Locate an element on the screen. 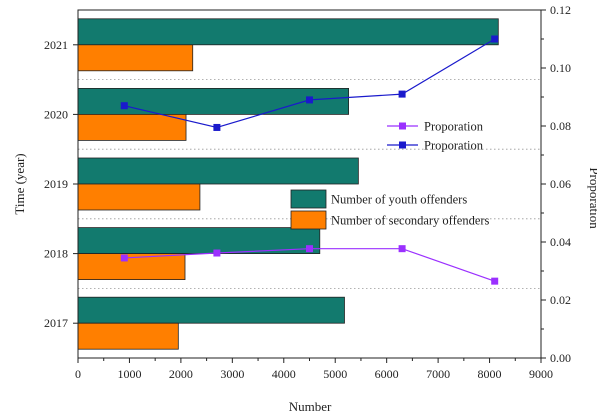 Image resolution: width=597 pixels, height=417 pixels. x-tick-label: 6000 is located at coordinates (387, 374).